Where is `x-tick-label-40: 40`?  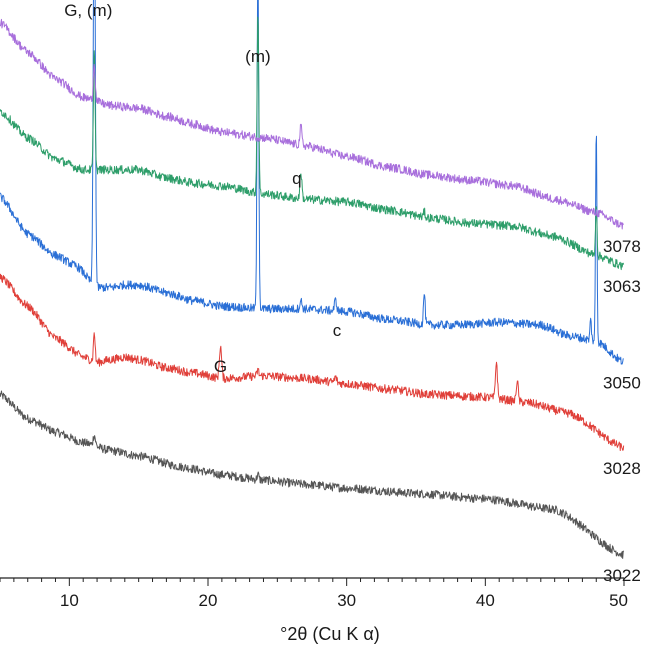 x-tick-label-40: 40 is located at coordinates (485, 600).